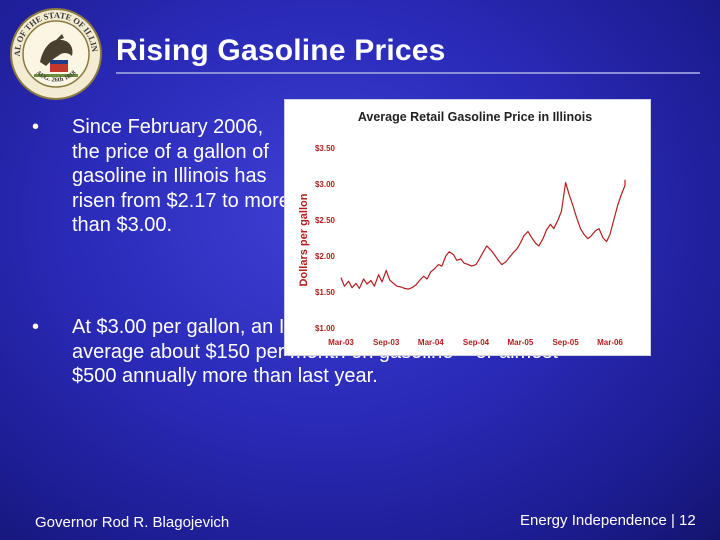 The image size is (720, 540). I want to click on x-tick-label: Mar-03, so click(341, 342).